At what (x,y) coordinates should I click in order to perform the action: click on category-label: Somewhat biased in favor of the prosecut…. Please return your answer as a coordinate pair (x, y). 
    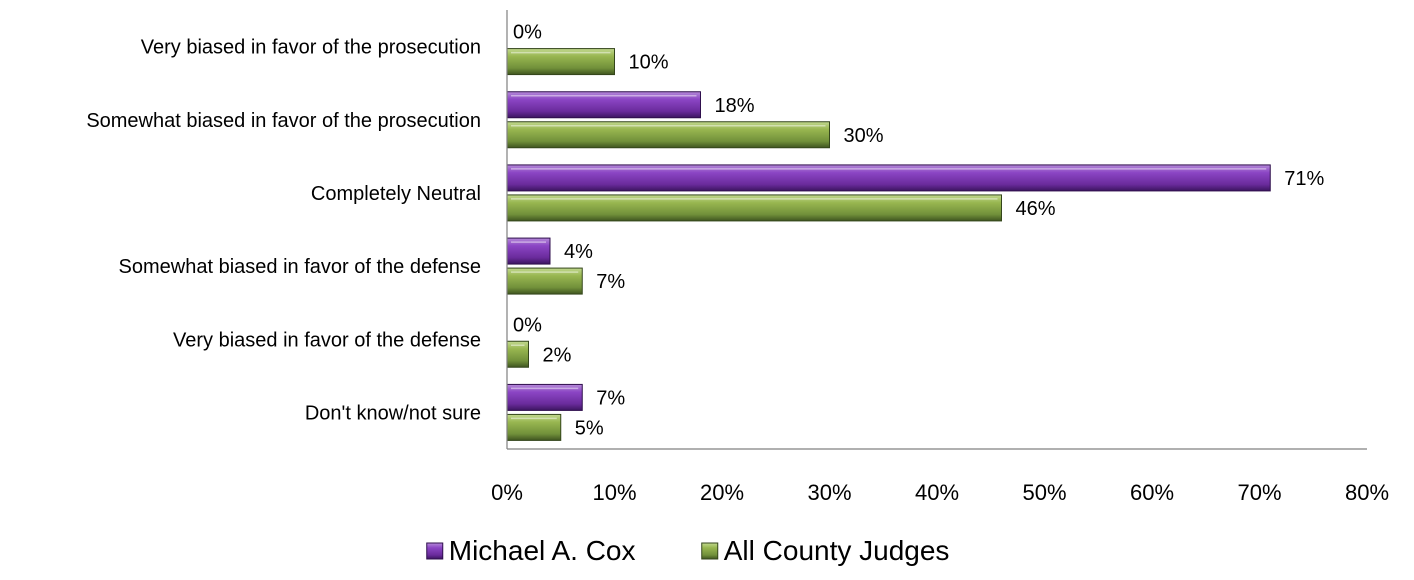
    Looking at the image, I should click on (283, 121).